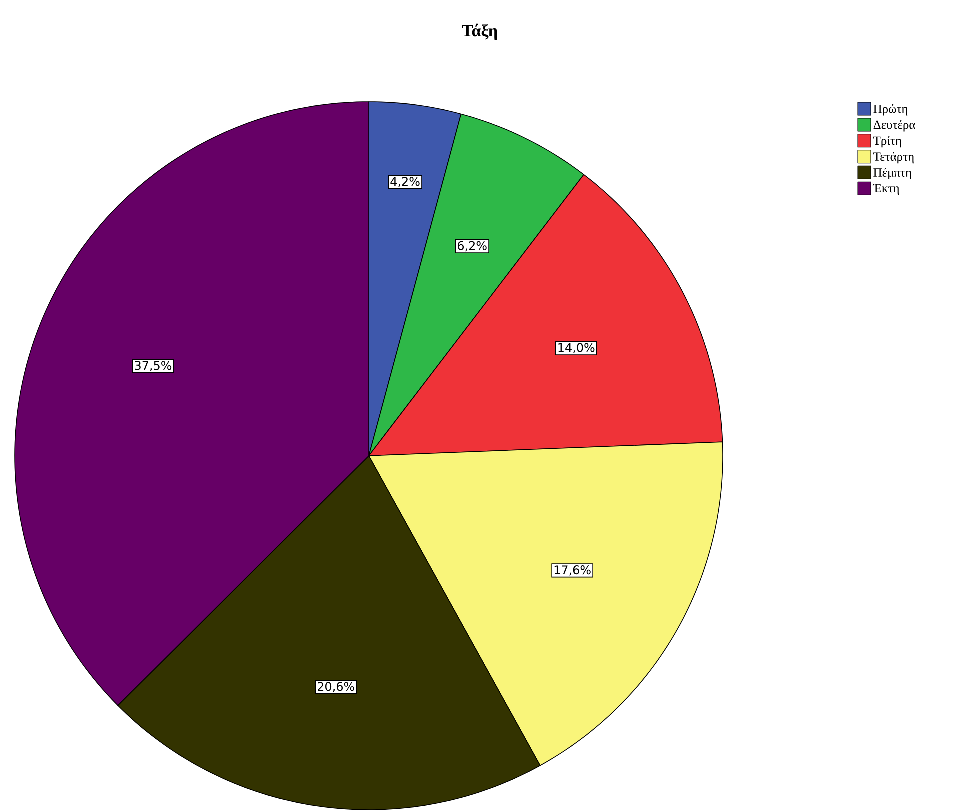 The width and height of the screenshot is (957, 810). I want to click on legend-label: Πέμπτη, so click(893, 174).